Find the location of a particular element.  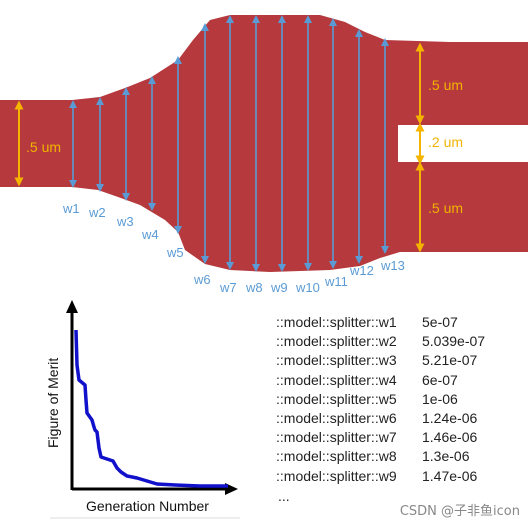

w7-label: w7 is located at coordinates (228, 287).